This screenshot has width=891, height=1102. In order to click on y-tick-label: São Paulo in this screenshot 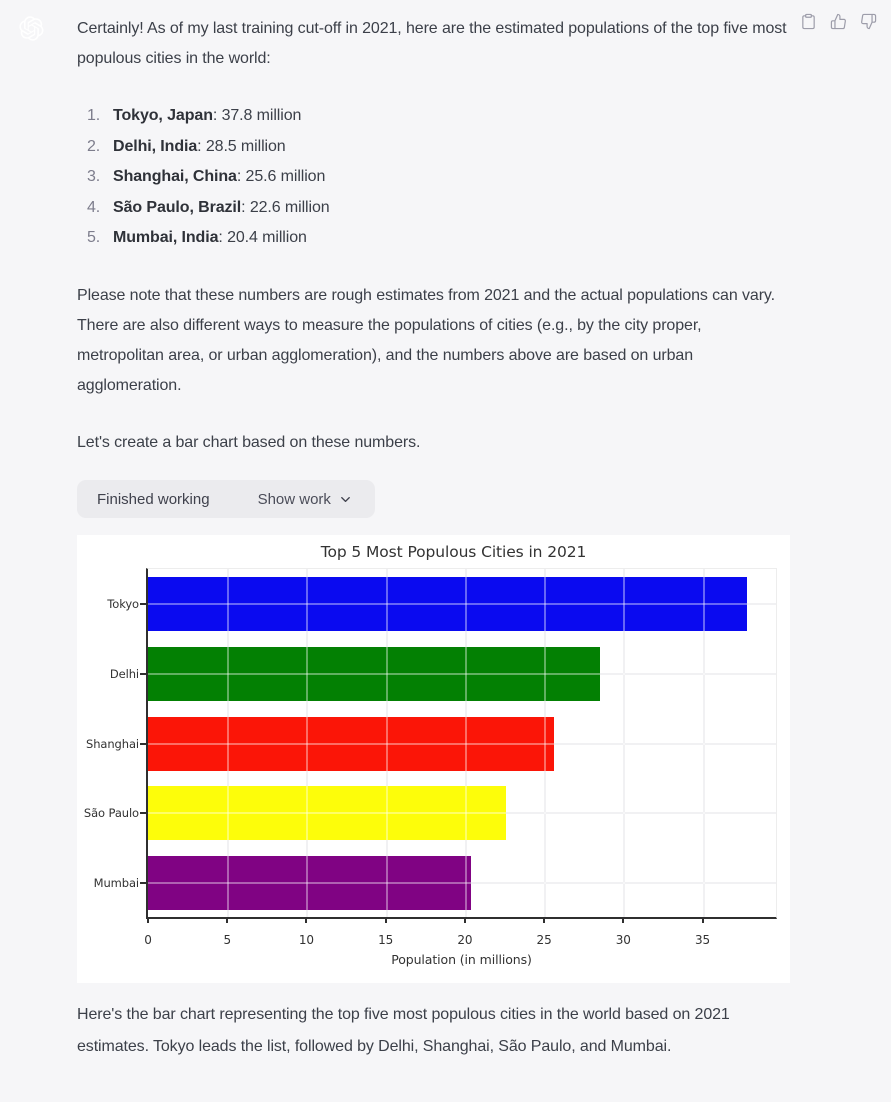, I will do `click(111, 813)`.